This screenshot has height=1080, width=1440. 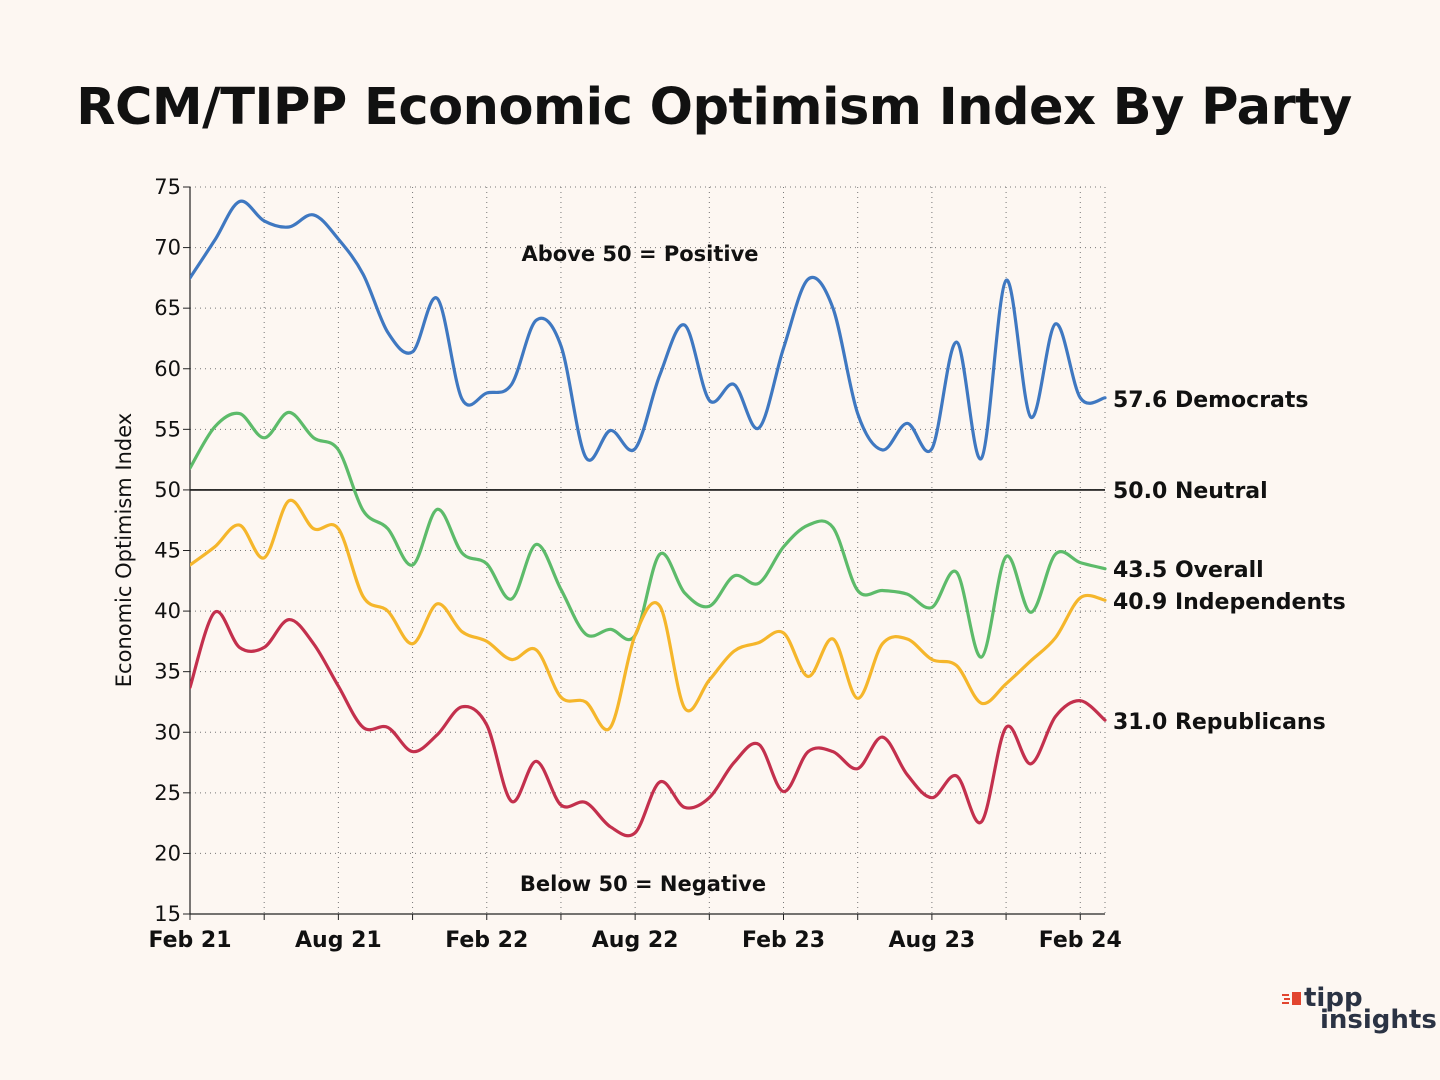 I want to click on y-tick-label: 40, so click(x=167, y=611).